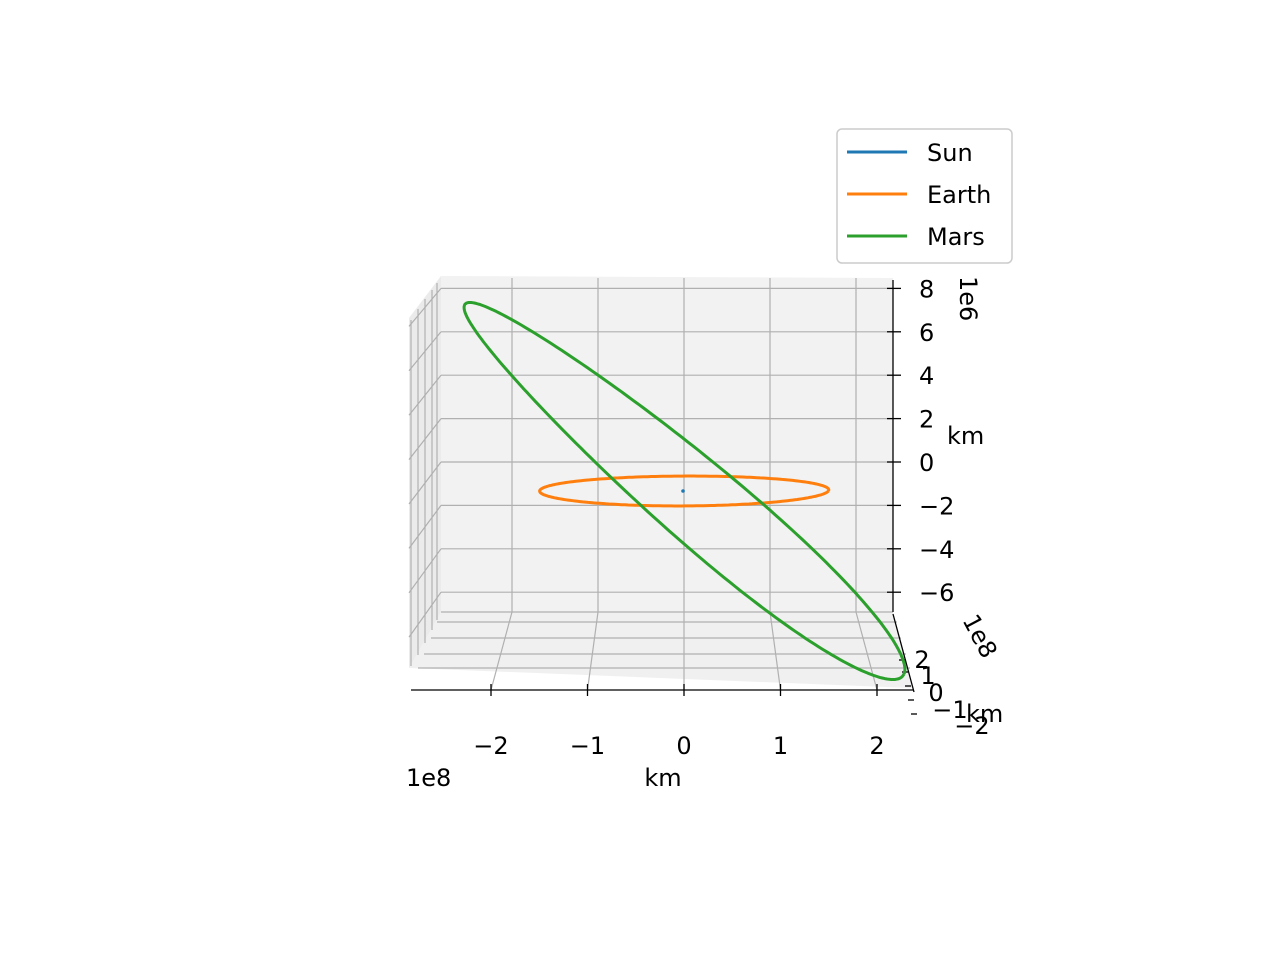 The image size is (1280, 960). Describe the element at coordinates (936, 506) in the screenshot. I see `z-tick-label: −2` at that location.